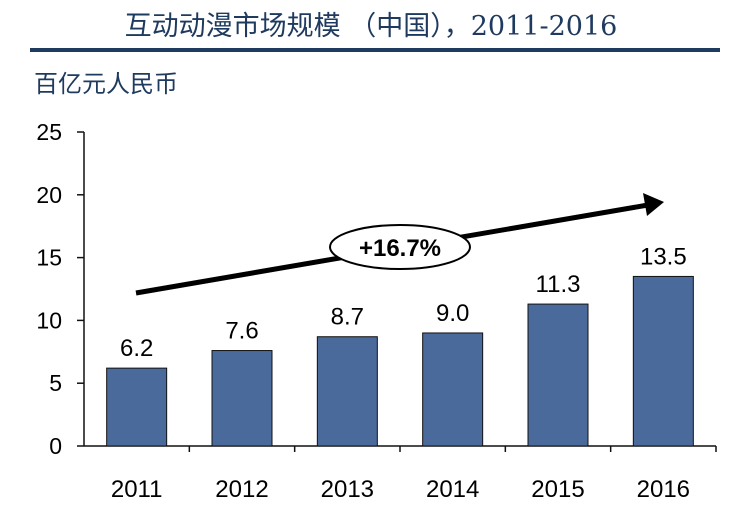  Describe the element at coordinates (106, 84) in the screenshot. I see `unit-label: 百亿元人民币` at that location.